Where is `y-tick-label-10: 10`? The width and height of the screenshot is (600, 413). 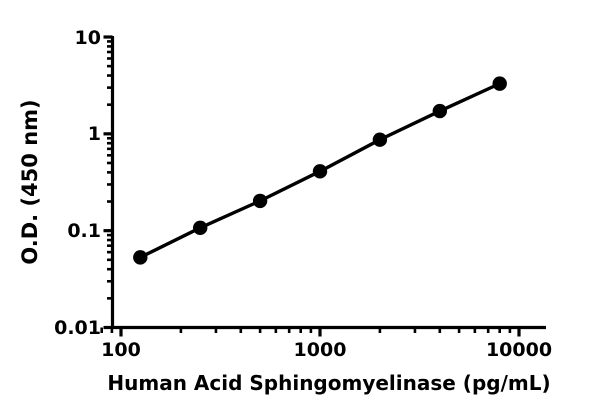 y-tick-label-10: 10 is located at coordinates (88, 38).